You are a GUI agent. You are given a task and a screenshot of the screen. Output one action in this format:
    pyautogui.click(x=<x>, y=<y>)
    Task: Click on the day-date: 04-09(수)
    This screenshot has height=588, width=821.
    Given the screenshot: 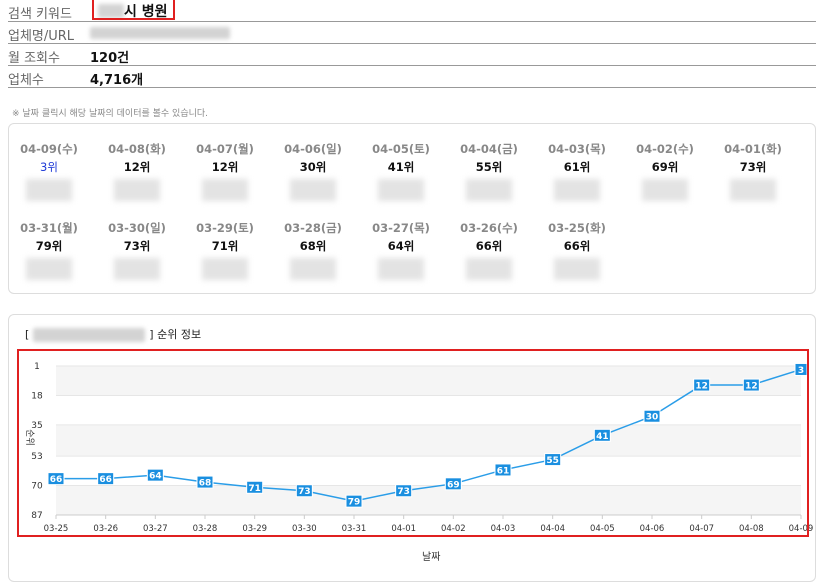 What is the action you would take?
    pyautogui.click(x=49, y=149)
    